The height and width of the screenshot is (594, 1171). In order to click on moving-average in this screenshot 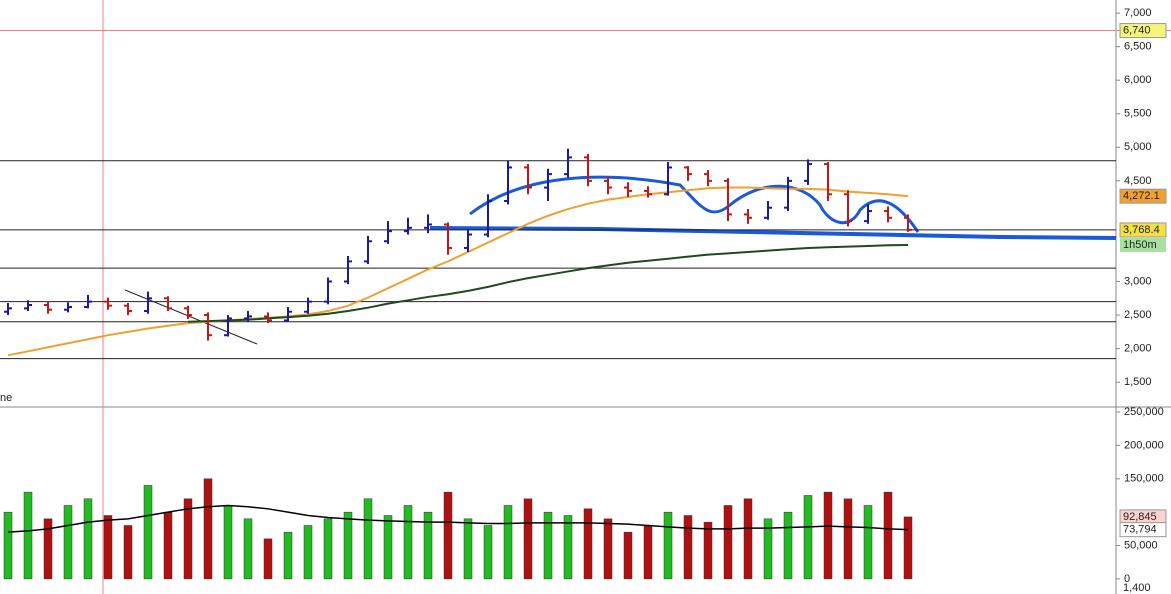, I will do `click(548, 283)`.